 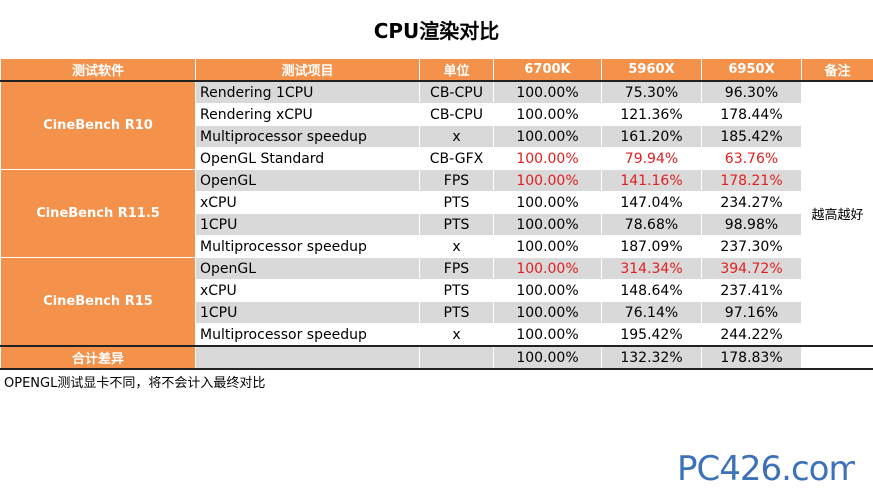 What do you see at coordinates (651, 312) in the screenshot?
I see `value-5960x-cell: 76.14%` at bounding box center [651, 312].